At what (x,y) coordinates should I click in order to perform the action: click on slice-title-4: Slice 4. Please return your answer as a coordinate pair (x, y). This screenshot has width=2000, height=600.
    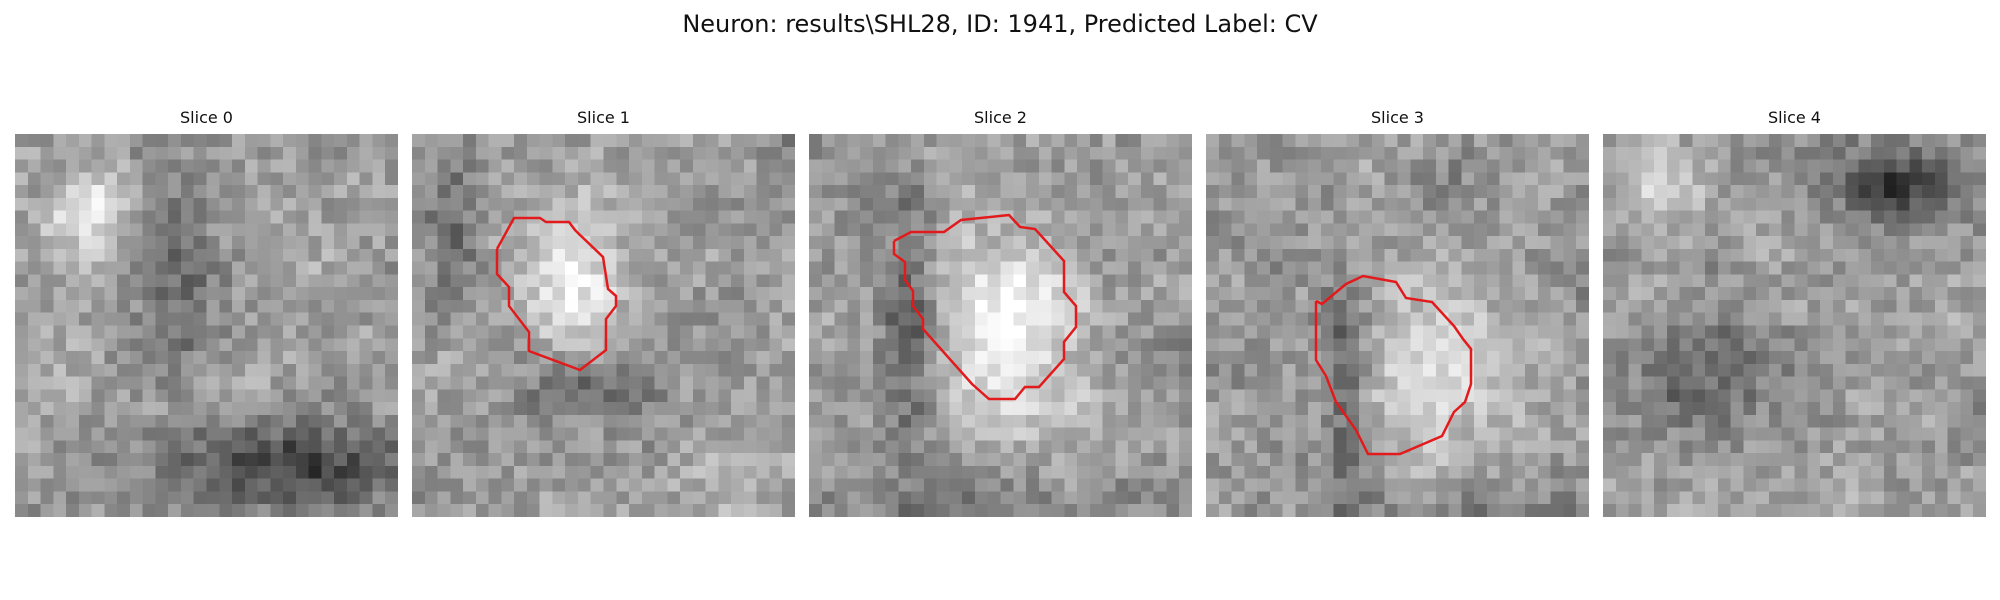
    Looking at the image, I should click on (1794, 117).